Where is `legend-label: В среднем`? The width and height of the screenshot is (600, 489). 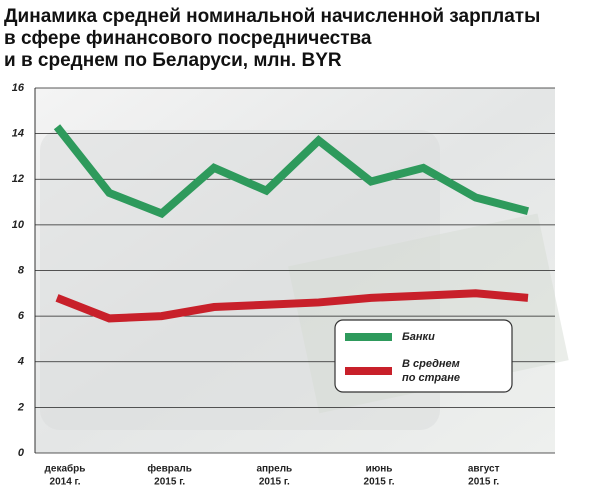
legend-label: В среднем is located at coordinates (431, 364).